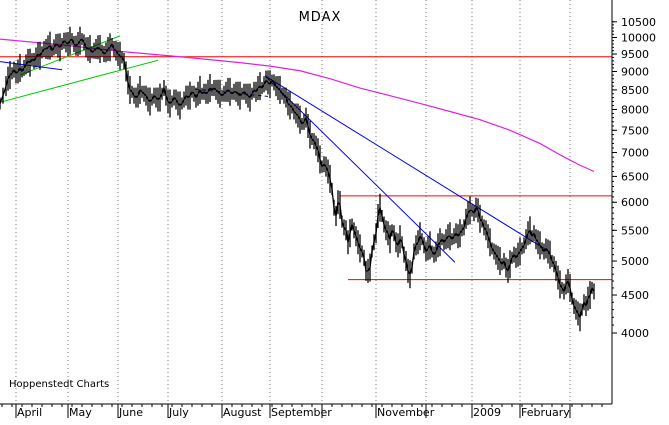  What do you see at coordinates (406, 412) in the screenshot?
I see `x-tick-label: November` at bounding box center [406, 412].